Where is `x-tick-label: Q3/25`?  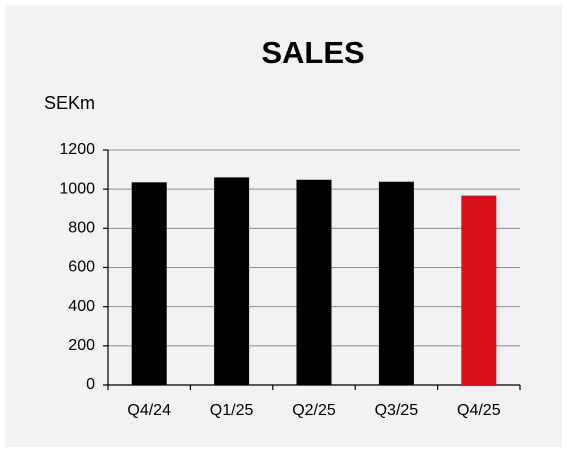
x-tick-label: Q3/25 is located at coordinates (397, 410).